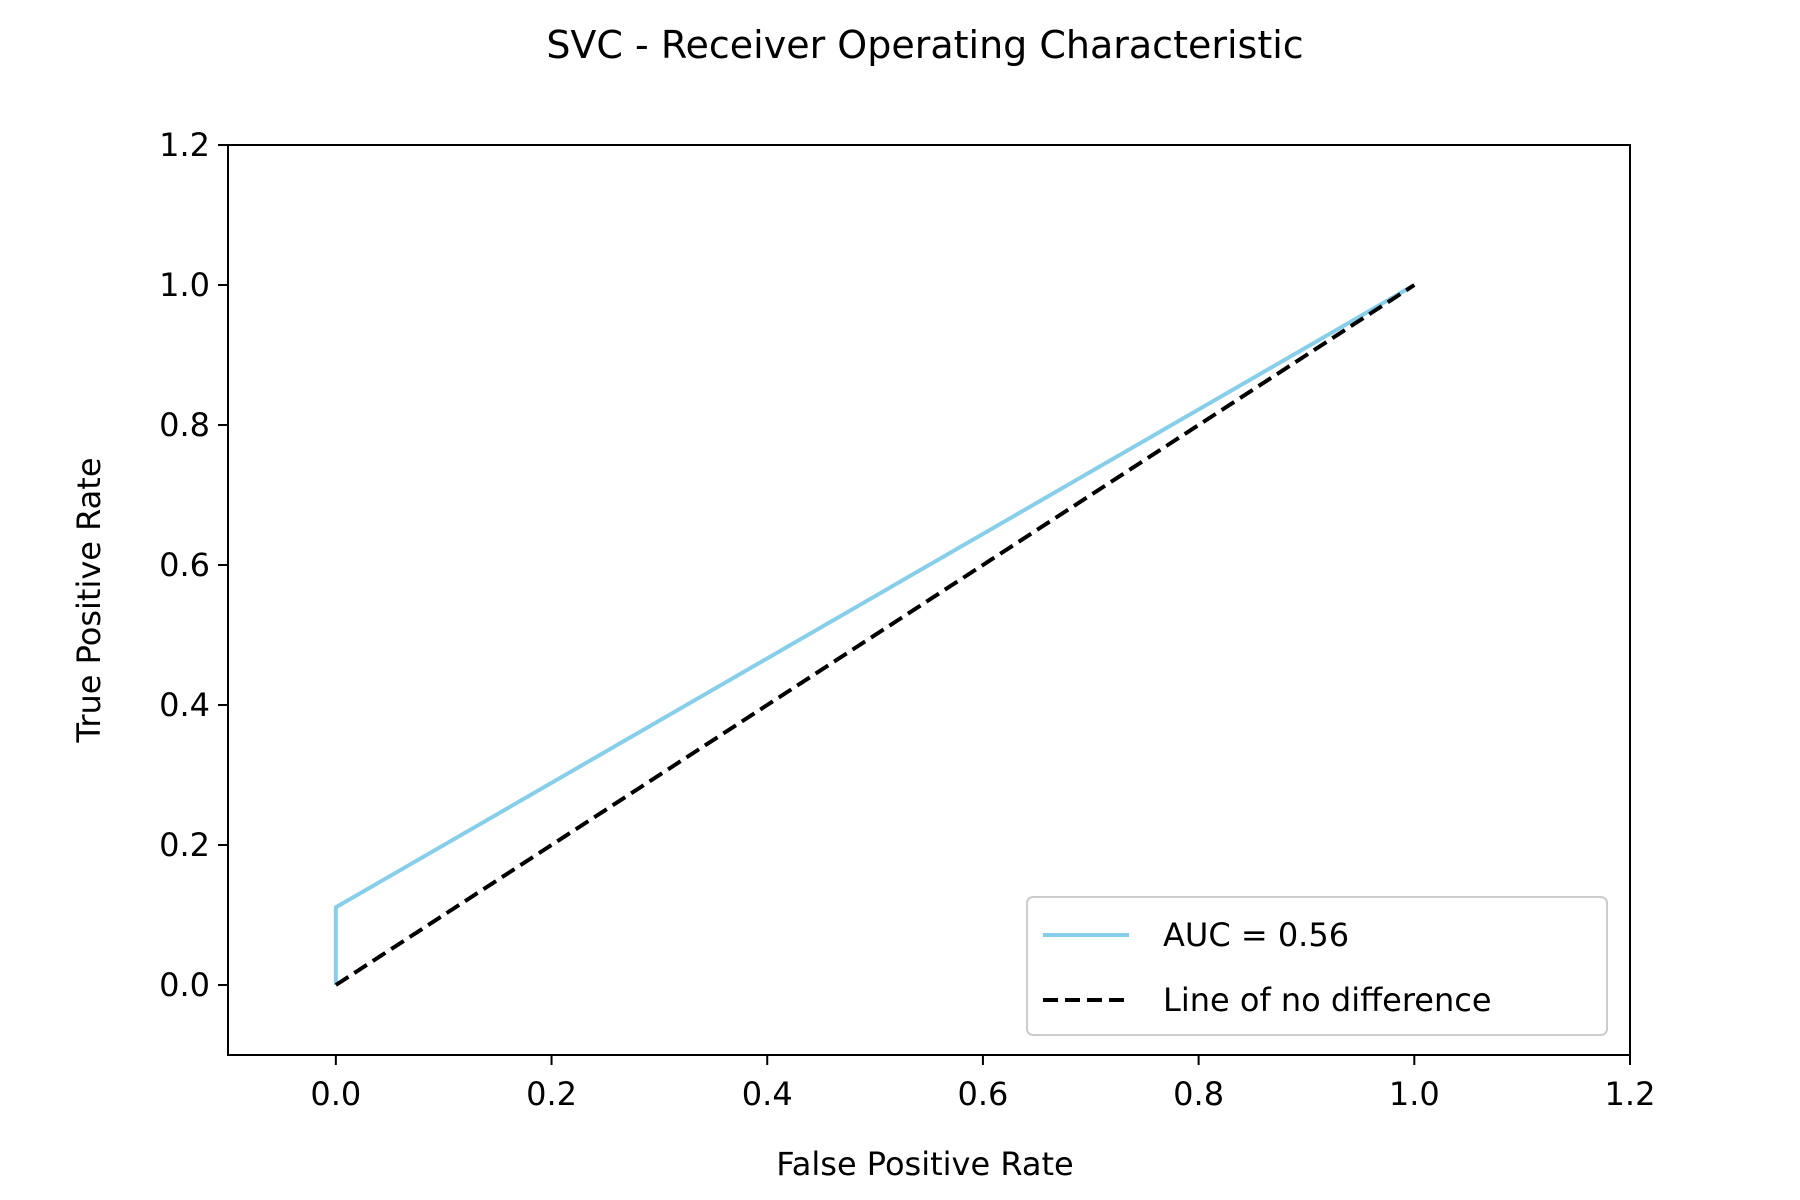  I want to click on y-tick-label: 0.8, so click(184, 425).